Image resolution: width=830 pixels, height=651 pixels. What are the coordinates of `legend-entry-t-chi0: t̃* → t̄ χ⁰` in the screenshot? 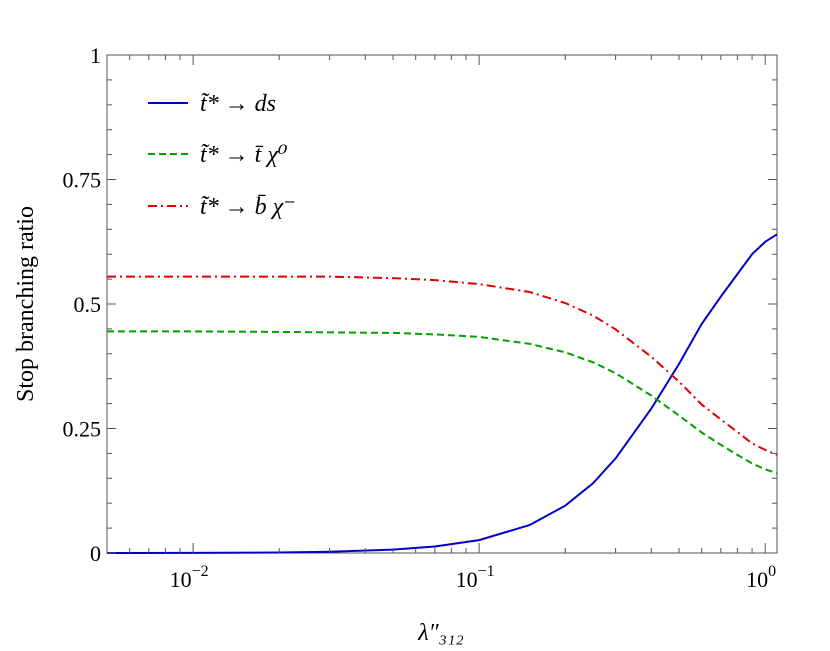 It's located at (244, 155).